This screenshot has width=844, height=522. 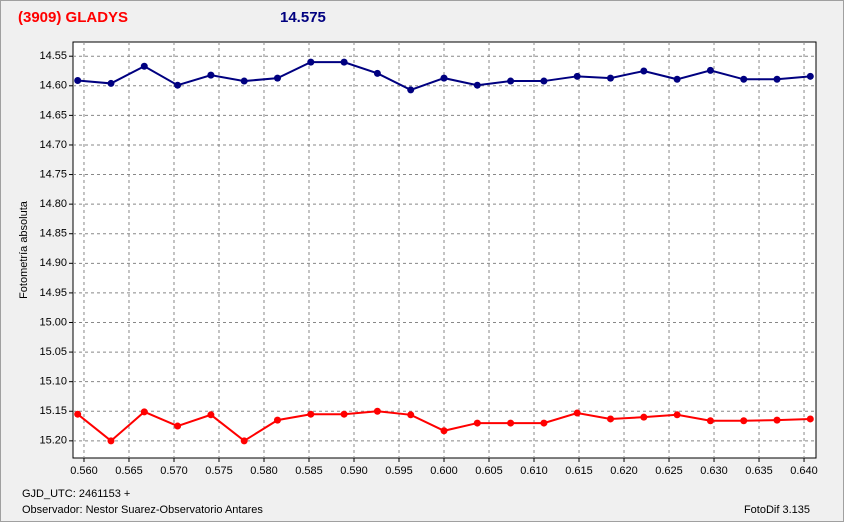 I want to click on x-tick-label: 0.565, so click(x=129, y=471).